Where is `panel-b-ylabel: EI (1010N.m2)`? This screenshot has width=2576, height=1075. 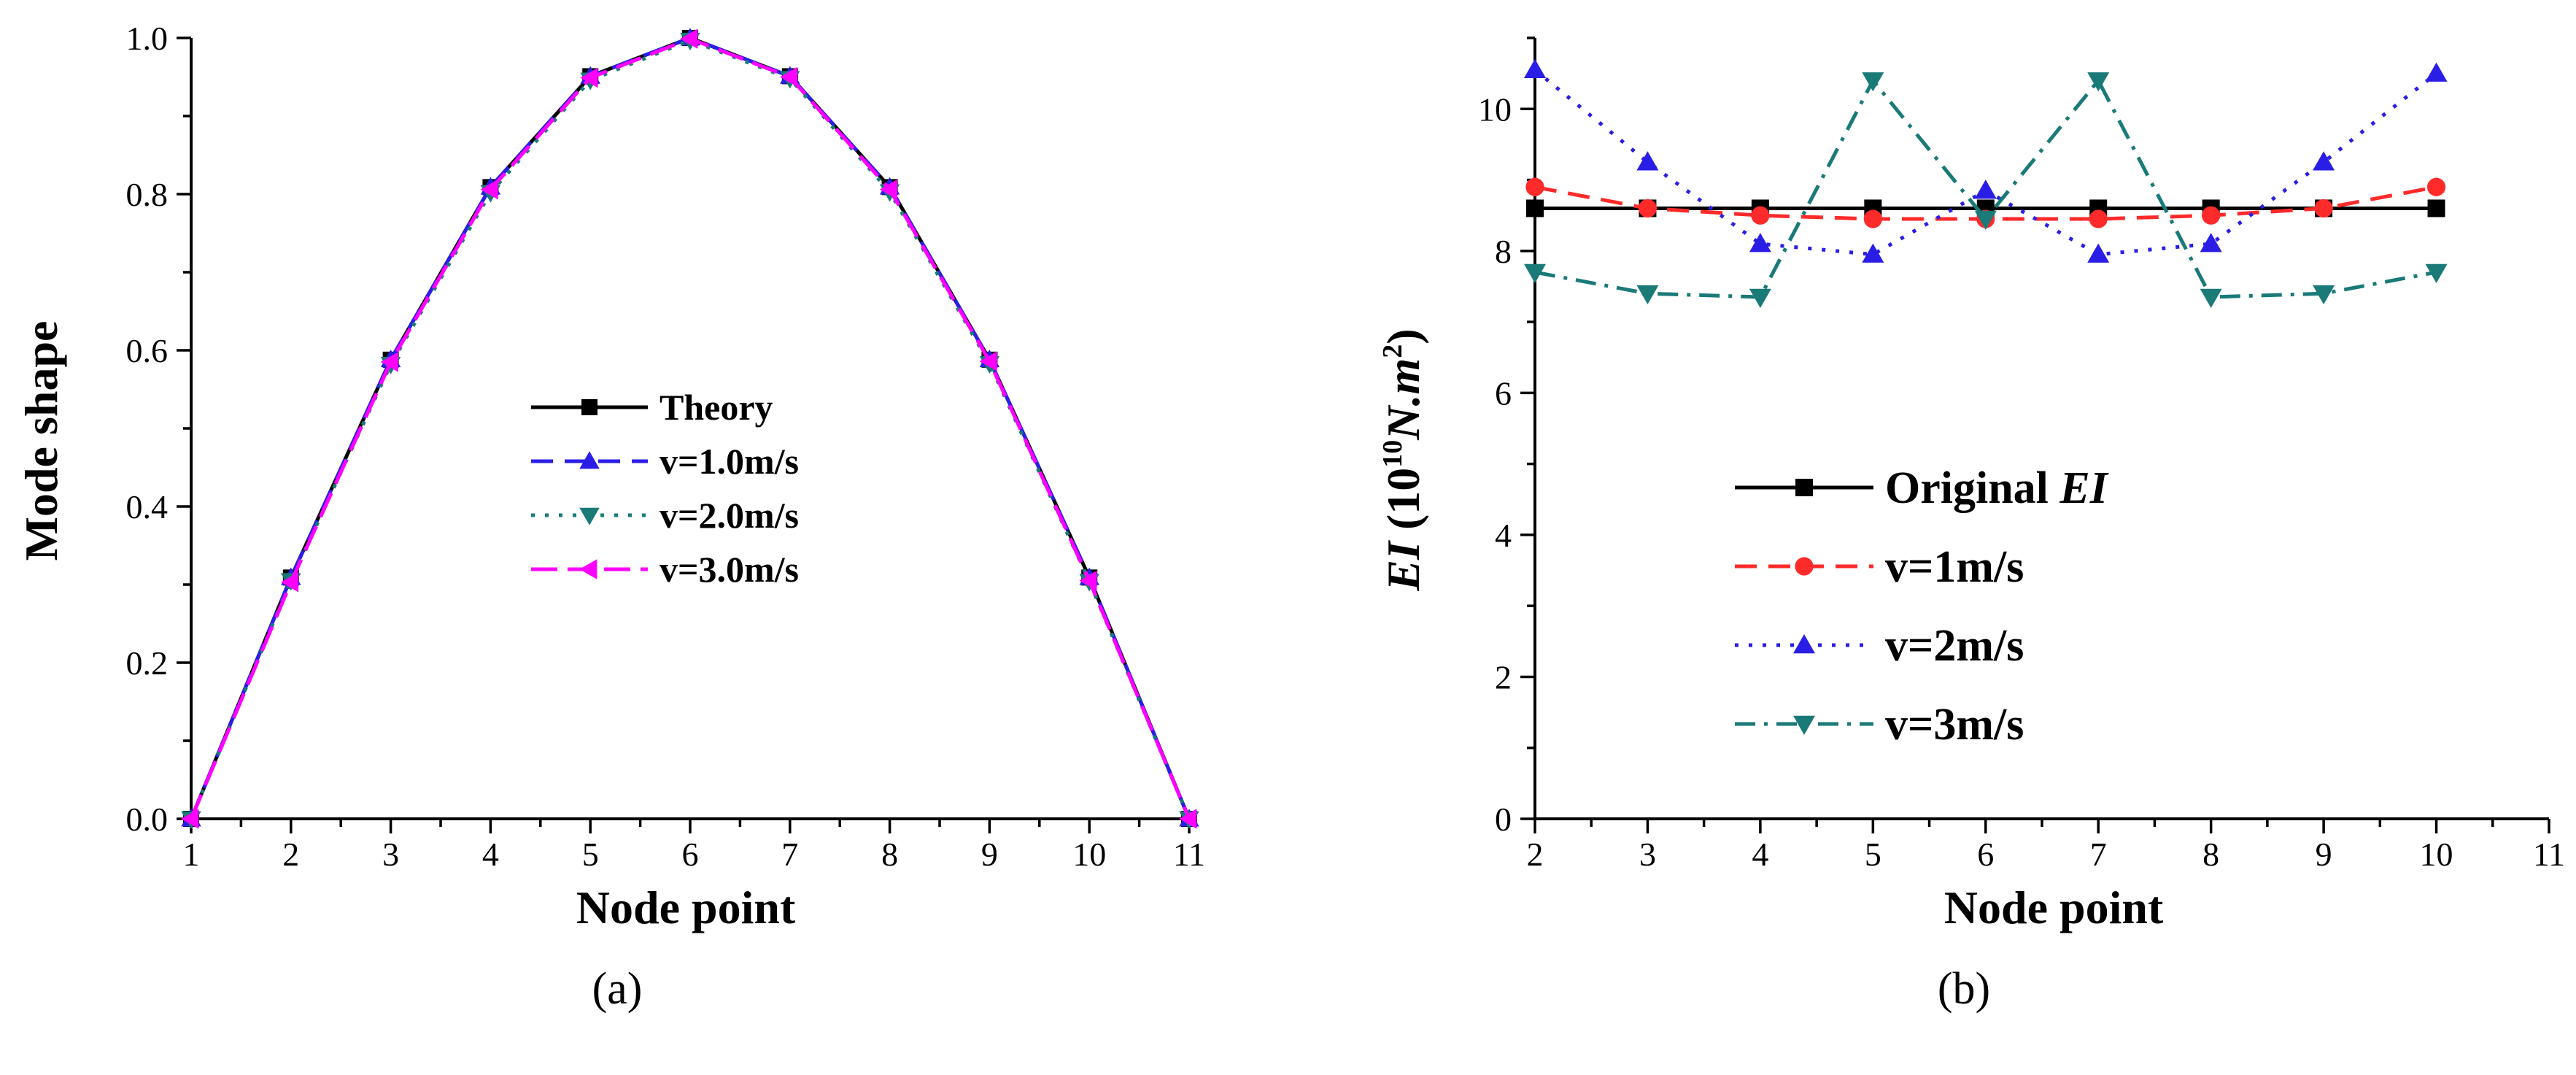
panel-b-ylabel: EI (1010N.m2) is located at coordinates (1403, 460).